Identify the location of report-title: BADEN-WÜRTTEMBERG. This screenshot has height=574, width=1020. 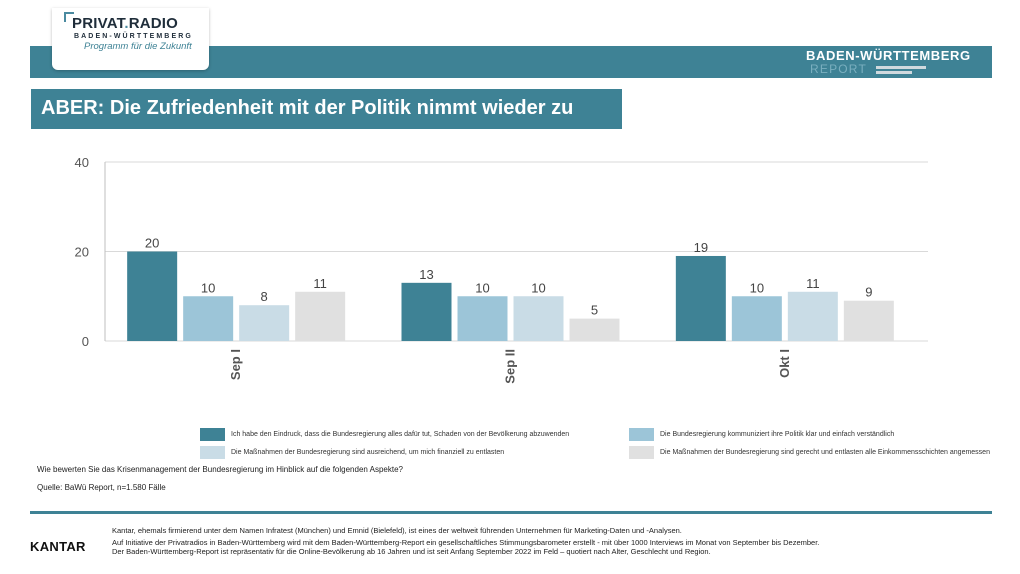
(888, 55).